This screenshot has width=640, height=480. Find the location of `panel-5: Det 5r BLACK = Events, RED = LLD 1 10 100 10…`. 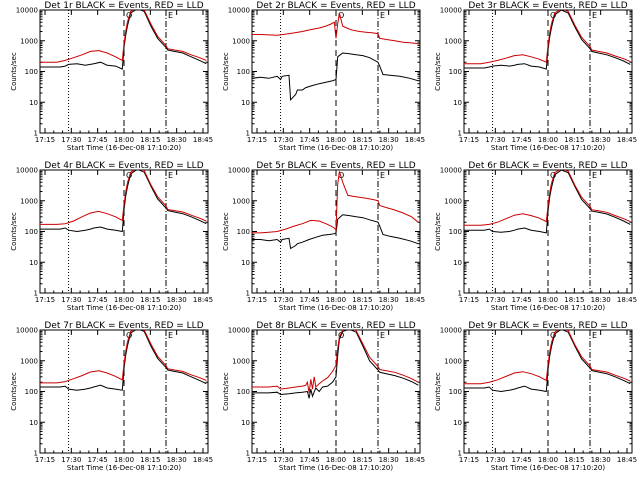

panel-5: Det 5r BLACK = Events, RED = LLD 1 10 100 10… is located at coordinates (323, 236).